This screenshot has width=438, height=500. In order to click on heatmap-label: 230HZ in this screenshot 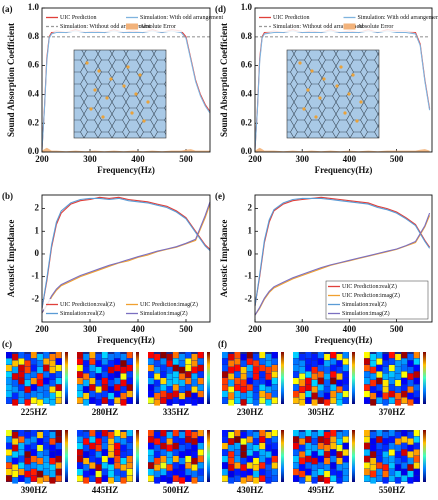, I will do `click(250, 412)`.